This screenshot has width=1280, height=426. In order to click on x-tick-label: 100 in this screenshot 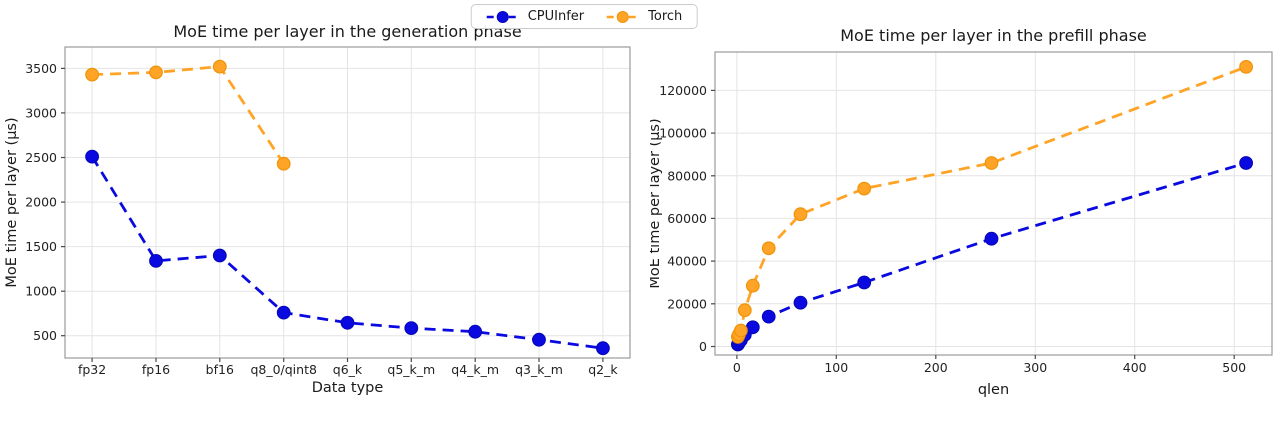, I will do `click(836, 367)`.